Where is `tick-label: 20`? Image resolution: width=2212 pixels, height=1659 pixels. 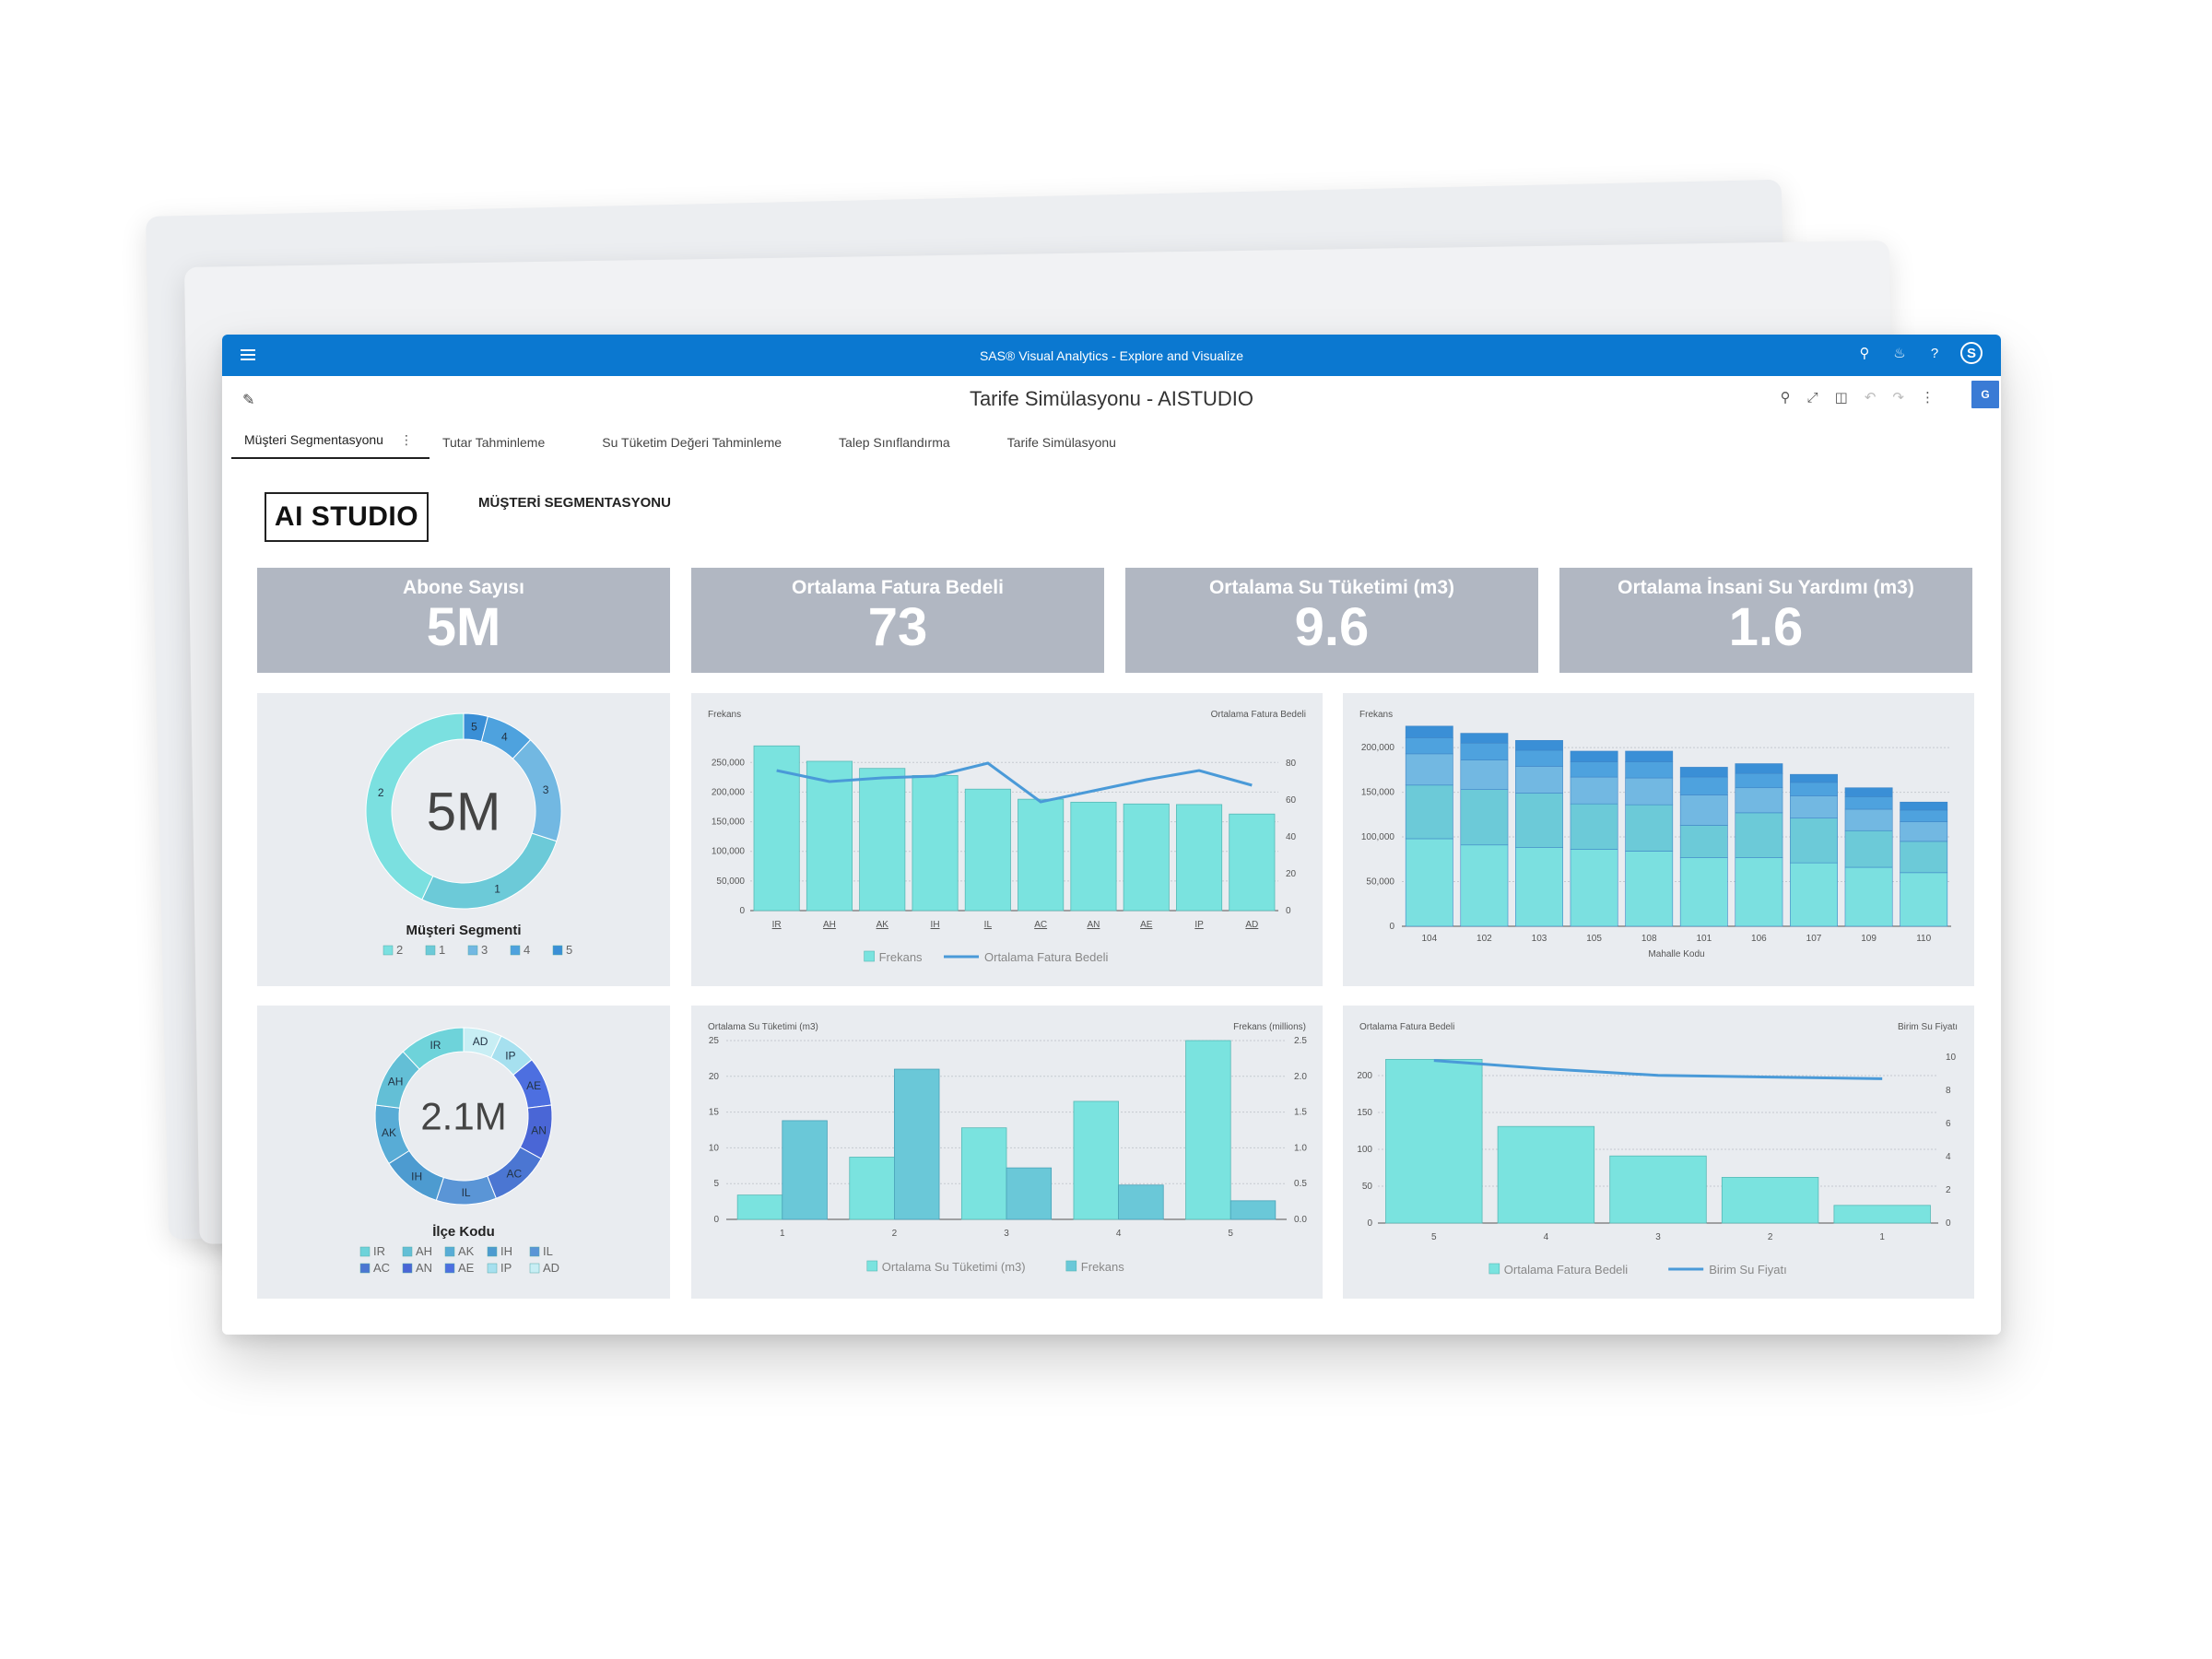
tick-label: 20 is located at coordinates (1291, 874).